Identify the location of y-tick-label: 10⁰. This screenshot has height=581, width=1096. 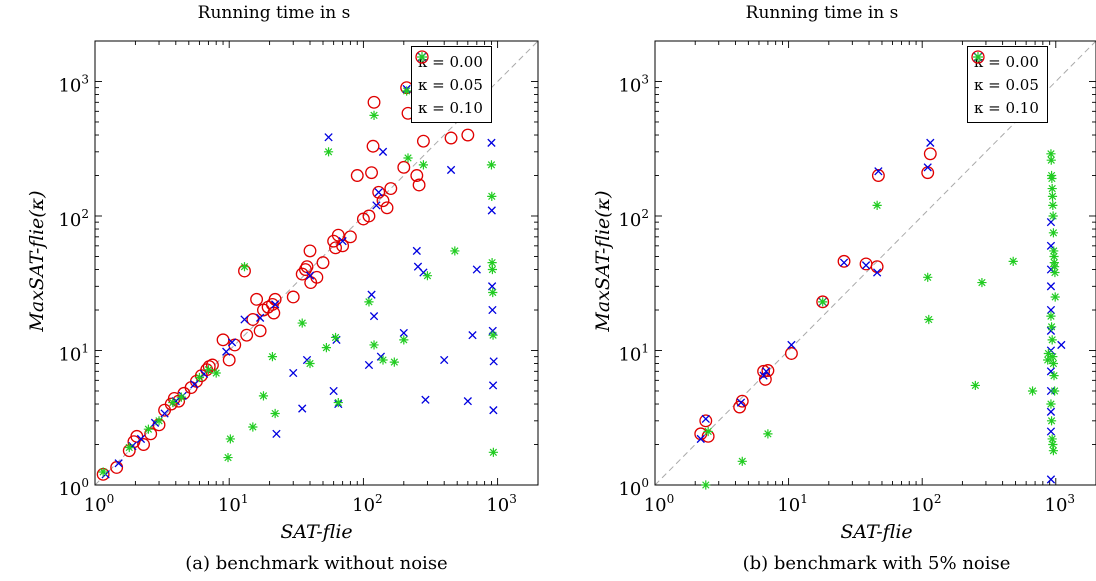
(633, 488).